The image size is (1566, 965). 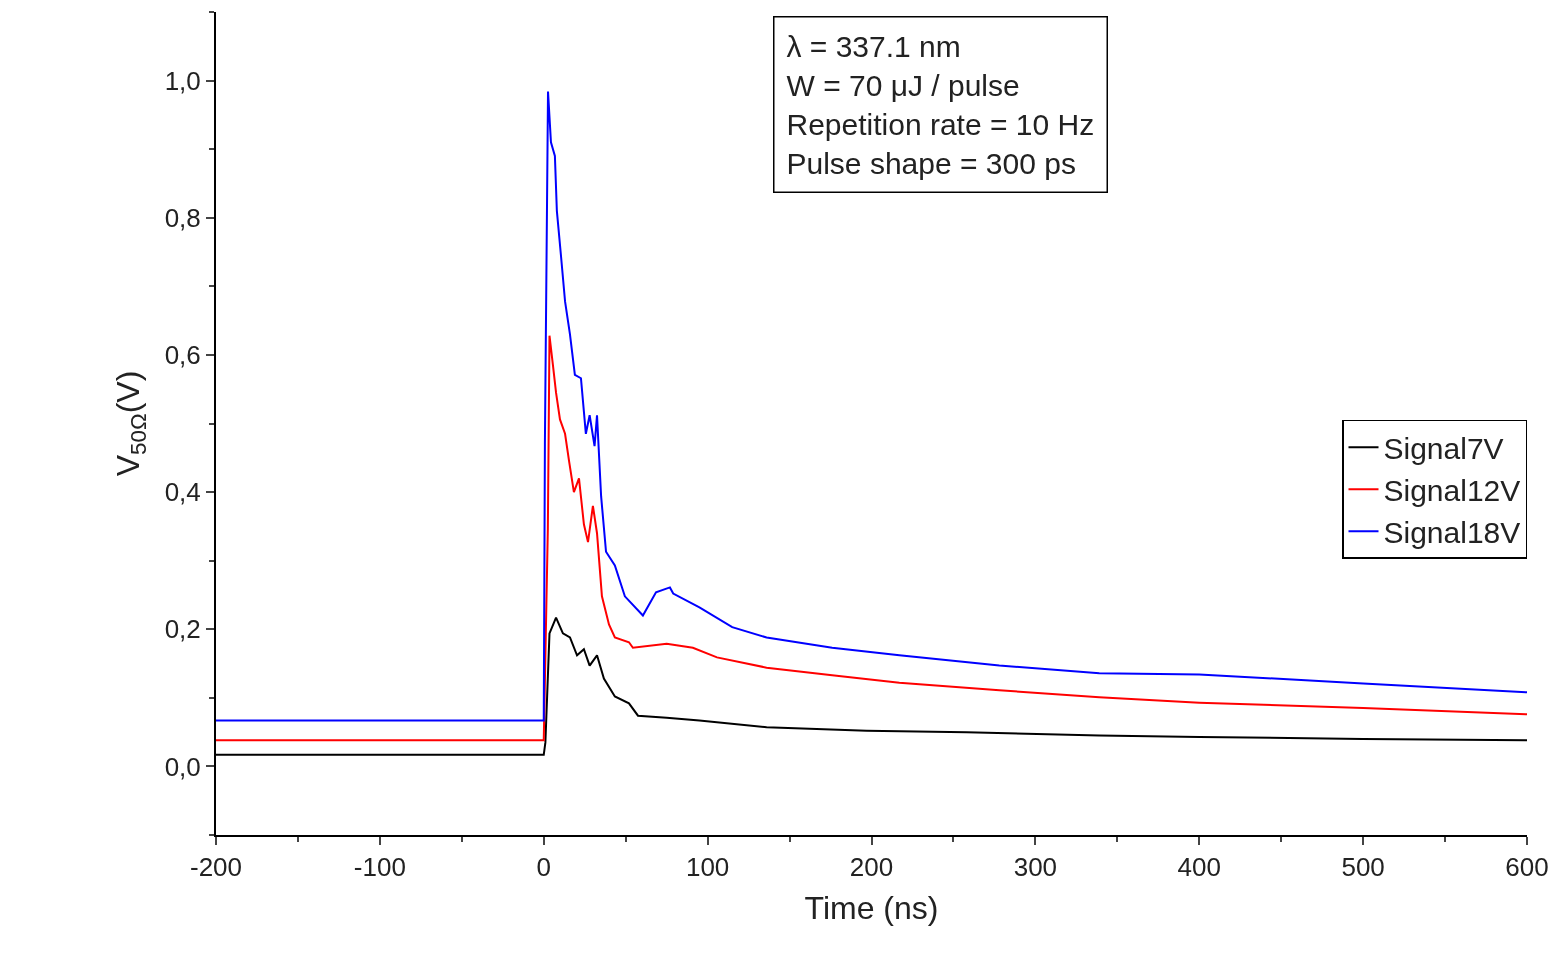 I want to click on legend-label: Signal18V, so click(x=1452, y=533).